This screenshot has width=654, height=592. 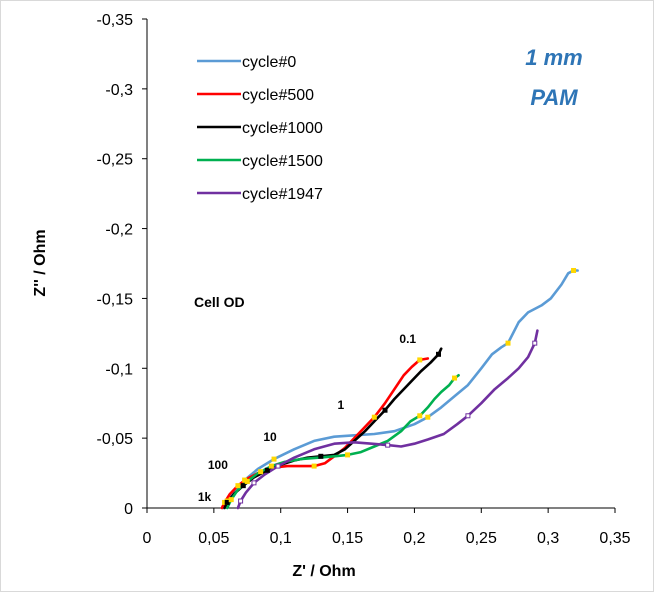 I want to click on y-tick-label: 0, so click(x=128, y=509).